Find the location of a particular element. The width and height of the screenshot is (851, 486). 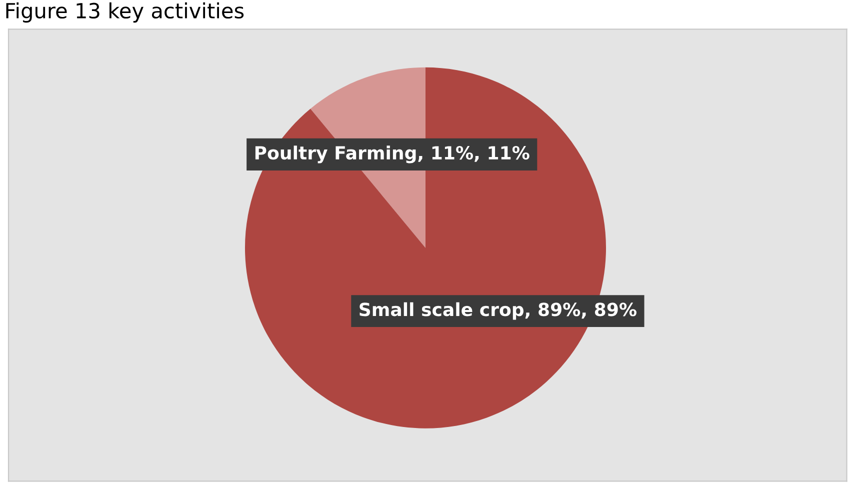

slice-label: Poultry Farming, 11%, 11% is located at coordinates (392, 155).